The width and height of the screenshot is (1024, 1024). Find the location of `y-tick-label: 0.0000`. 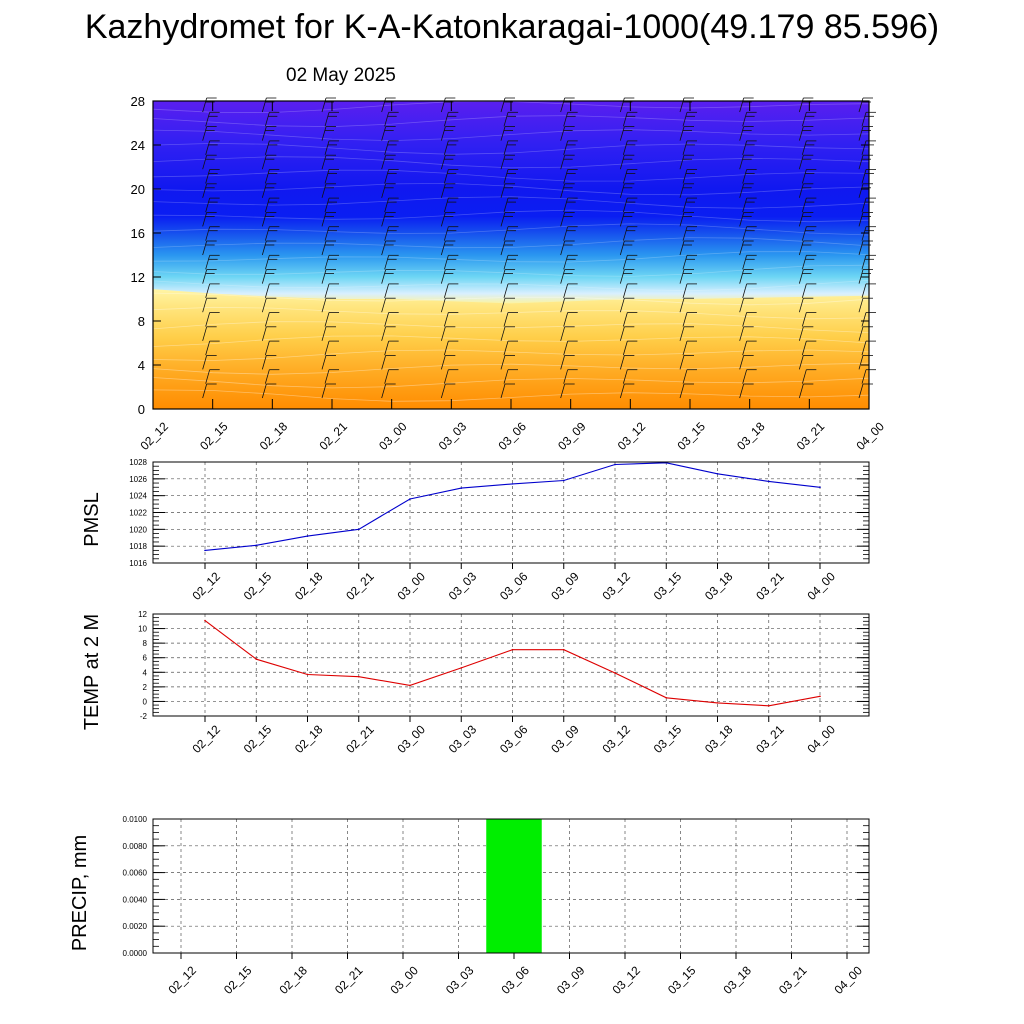

y-tick-label: 0.0000 is located at coordinates (135, 953).